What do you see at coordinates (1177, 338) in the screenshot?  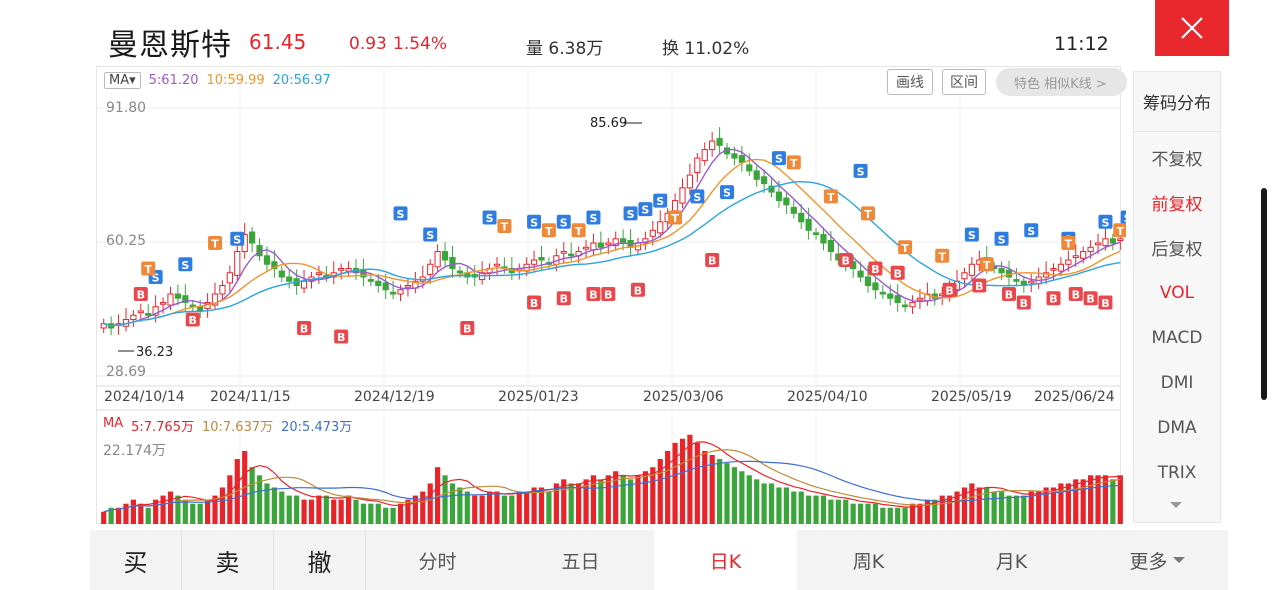 I see `side-item-macd: MACD` at bounding box center [1177, 338].